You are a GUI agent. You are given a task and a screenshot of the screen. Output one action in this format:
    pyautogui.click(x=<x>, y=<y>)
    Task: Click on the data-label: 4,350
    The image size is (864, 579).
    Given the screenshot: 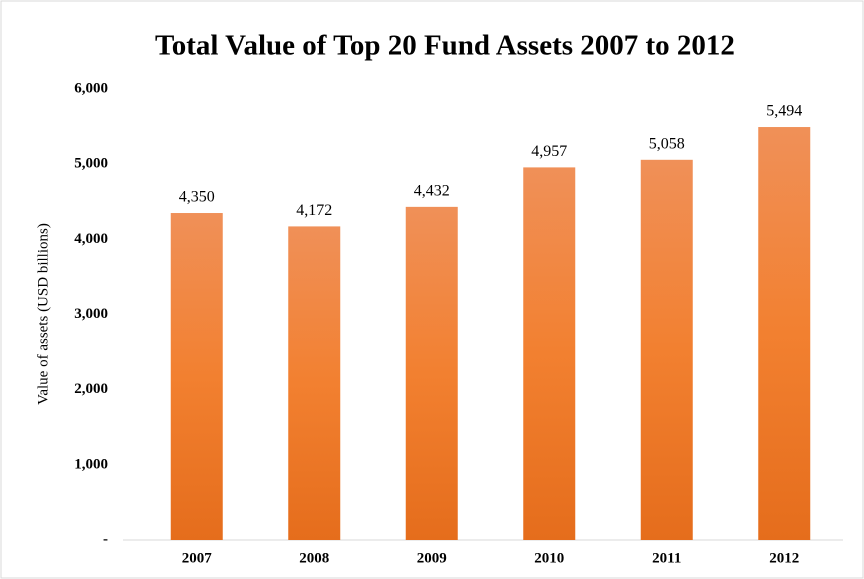 What is the action you would take?
    pyautogui.click(x=197, y=197)
    